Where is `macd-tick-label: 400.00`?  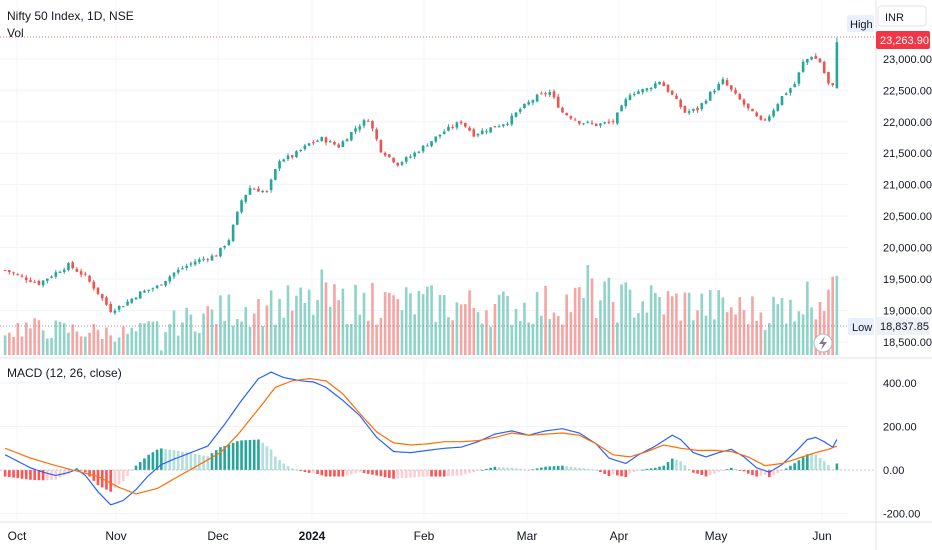 macd-tick-label: 400.00 is located at coordinates (900, 384).